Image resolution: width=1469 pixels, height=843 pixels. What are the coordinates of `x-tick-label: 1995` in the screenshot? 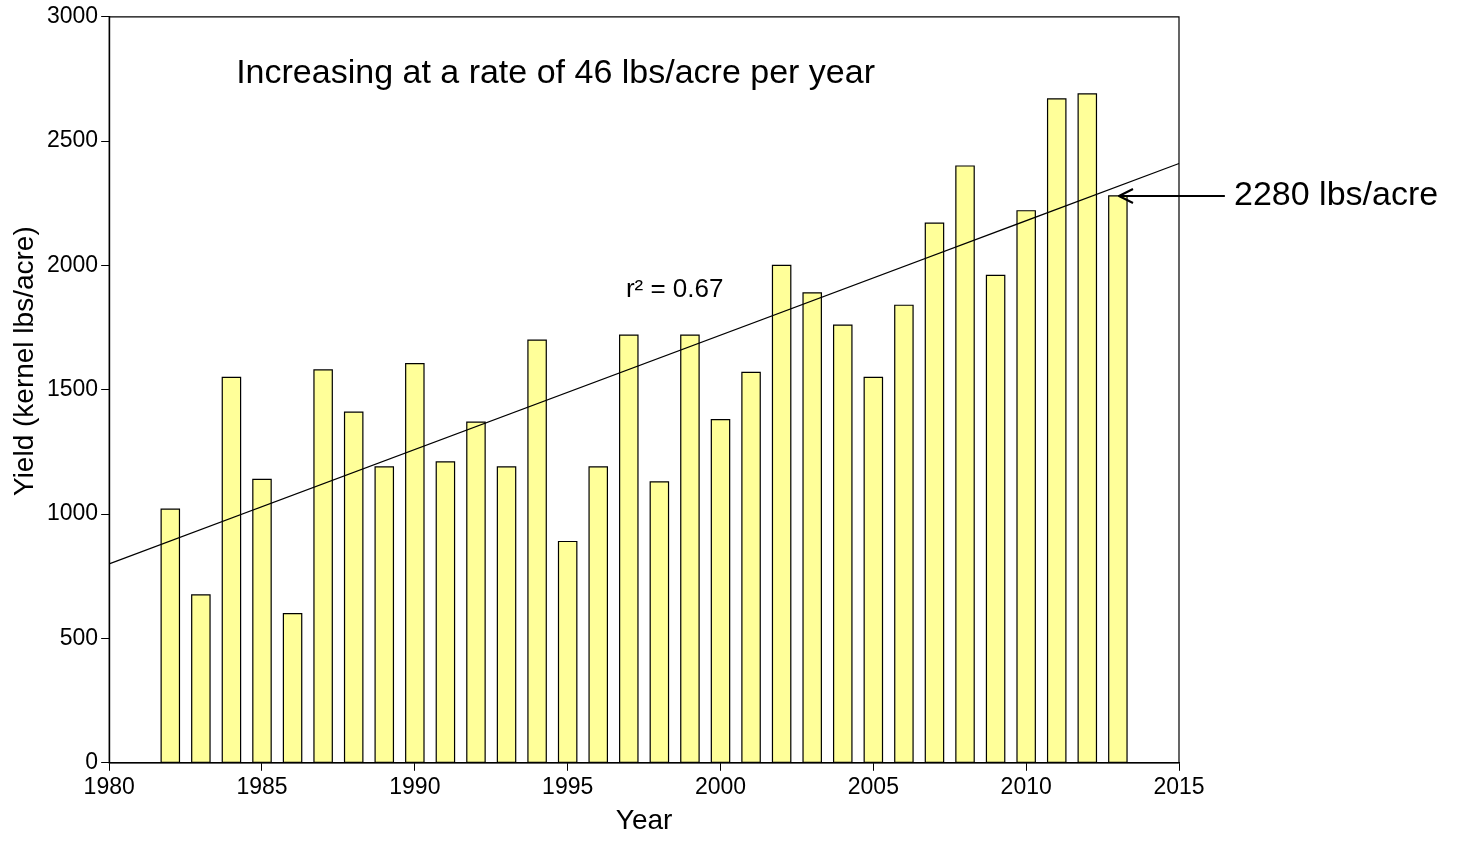 It's located at (568, 785).